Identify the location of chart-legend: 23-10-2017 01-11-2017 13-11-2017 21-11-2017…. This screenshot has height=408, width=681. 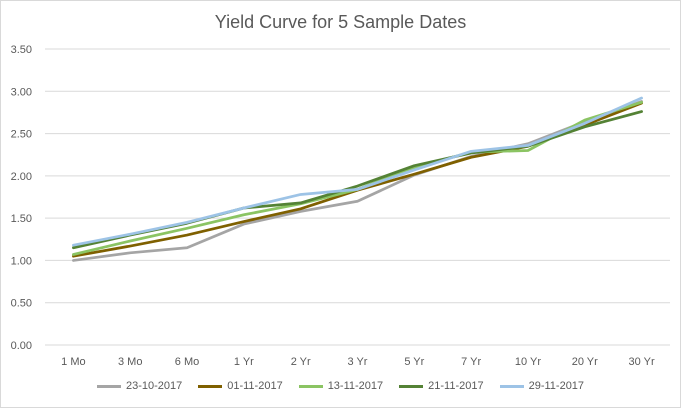
(340, 386).